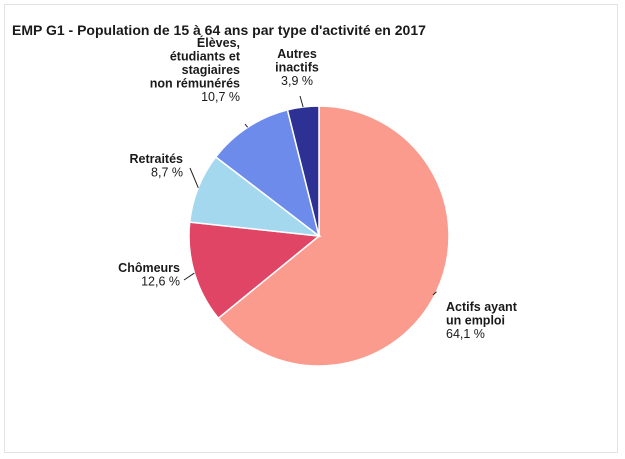  Describe the element at coordinates (157, 159) in the screenshot. I see `slice-label-line: Retraités` at that location.